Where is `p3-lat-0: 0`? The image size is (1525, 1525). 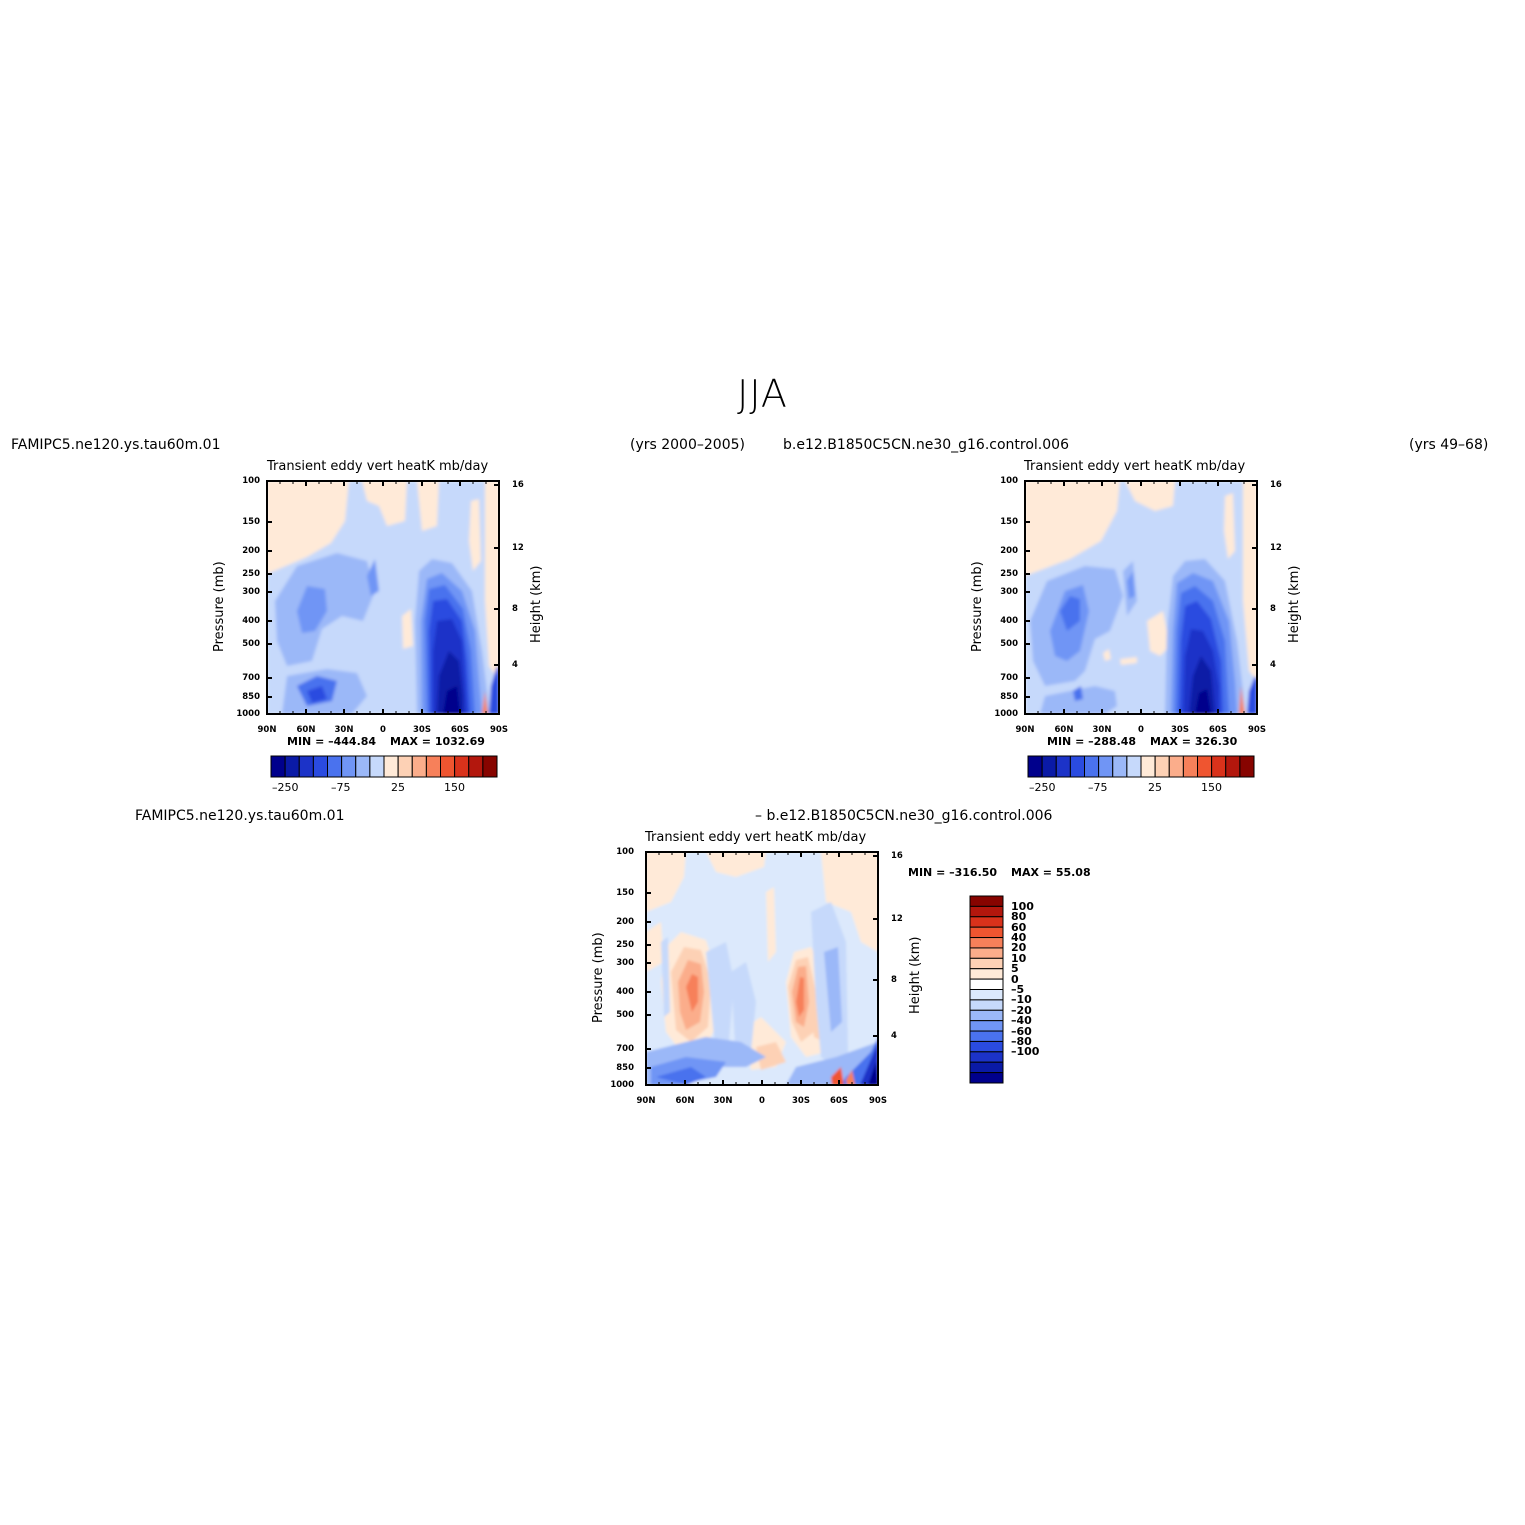 p3-lat-0: 0 is located at coordinates (762, 1101).